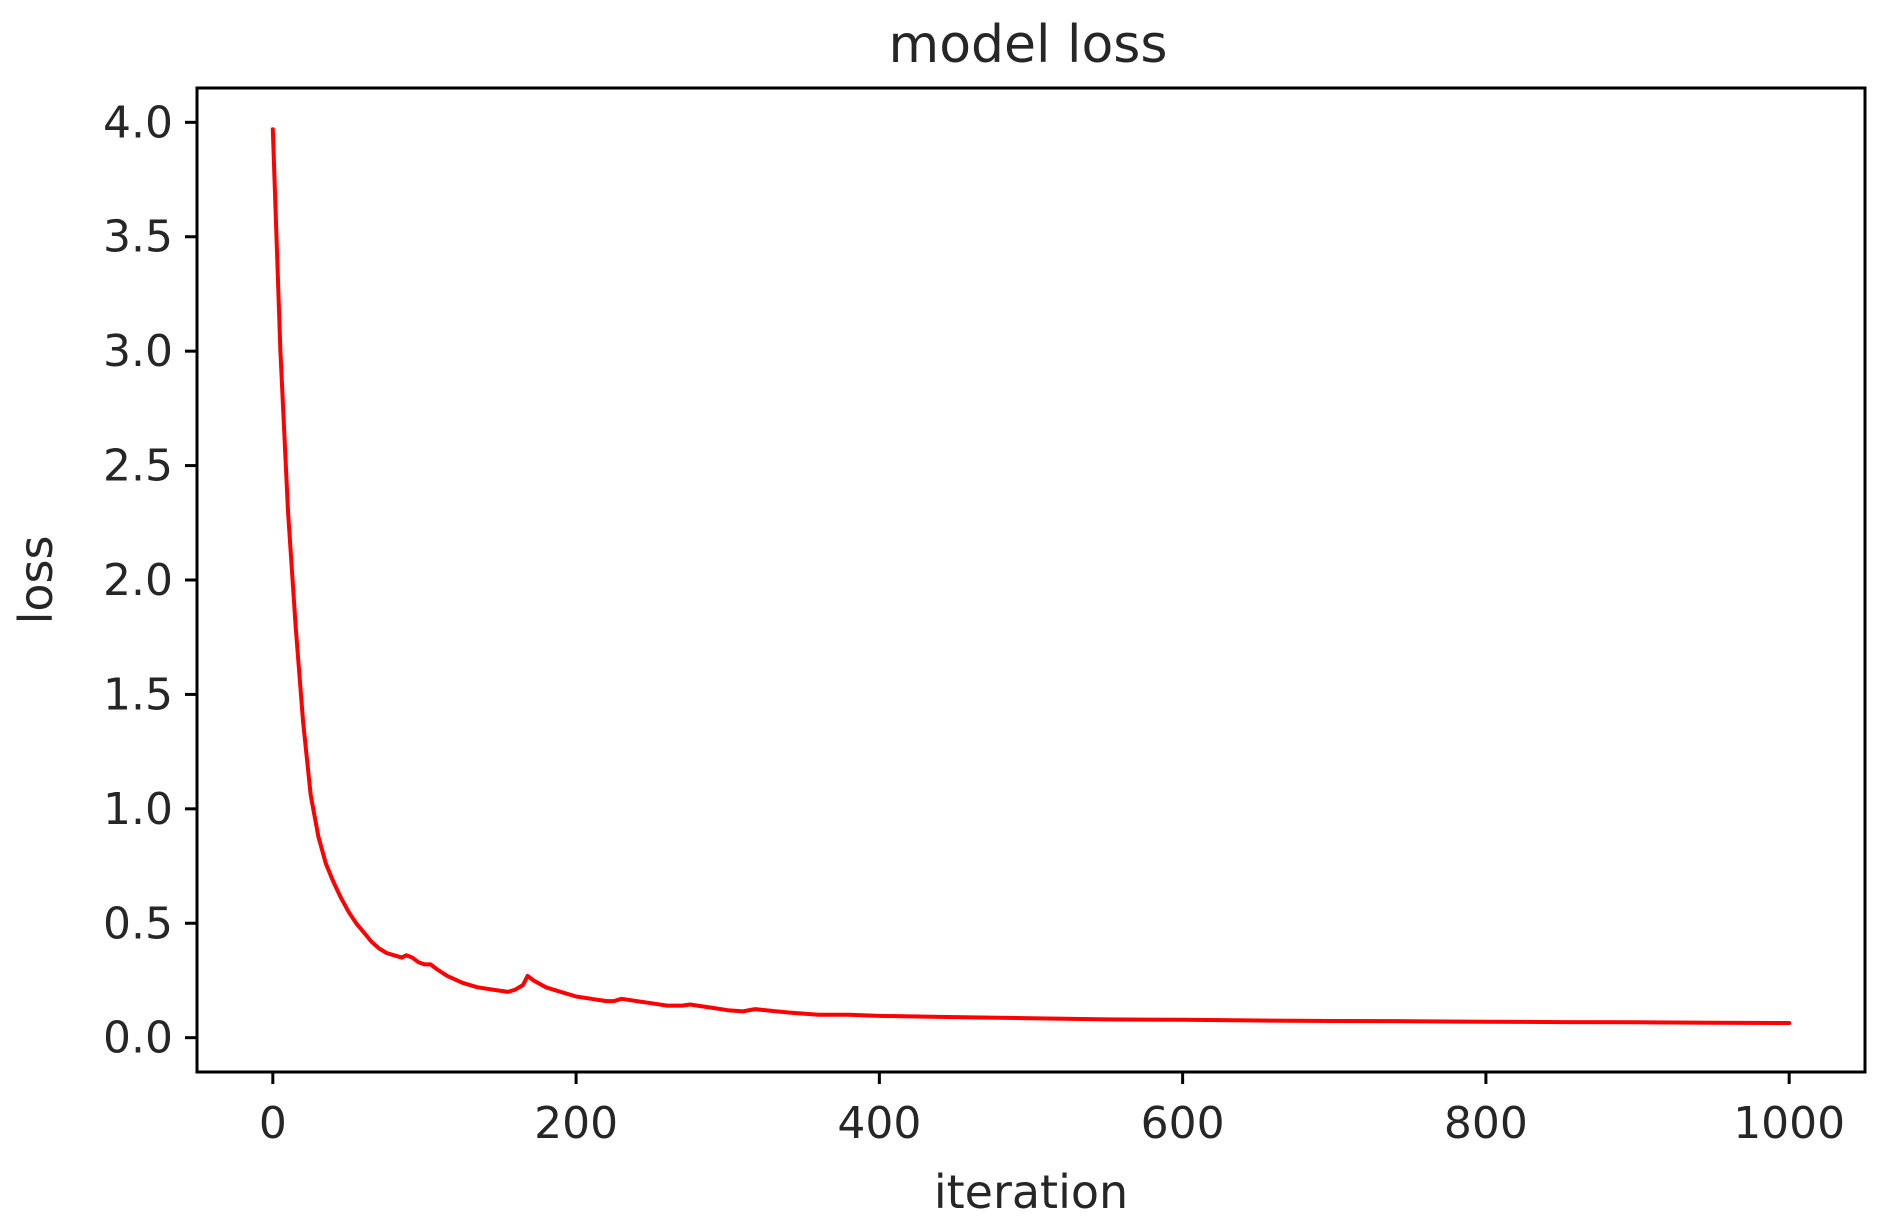  Describe the element at coordinates (138, 122) in the screenshot. I see `y-tick-label: 4.0` at that location.